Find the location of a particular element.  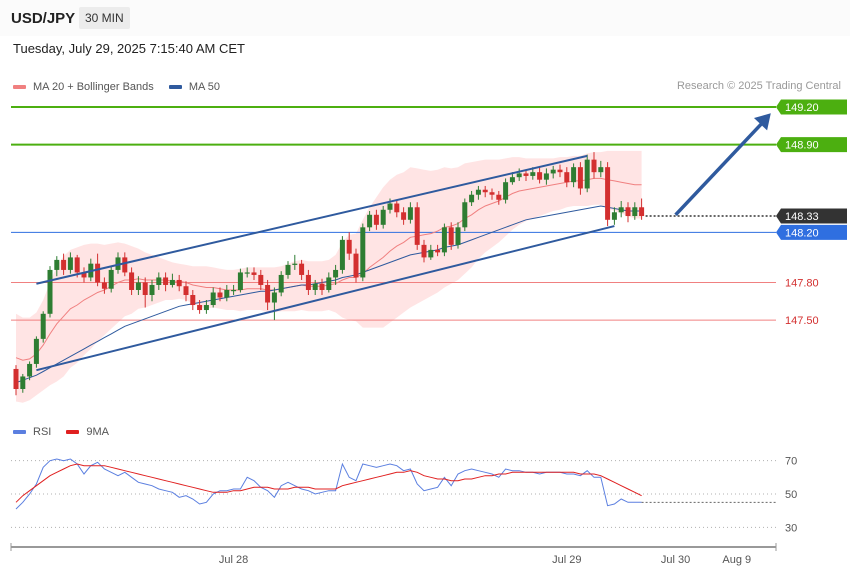

x-tick-label-jul-29: Jul 29 is located at coordinates (566, 560).